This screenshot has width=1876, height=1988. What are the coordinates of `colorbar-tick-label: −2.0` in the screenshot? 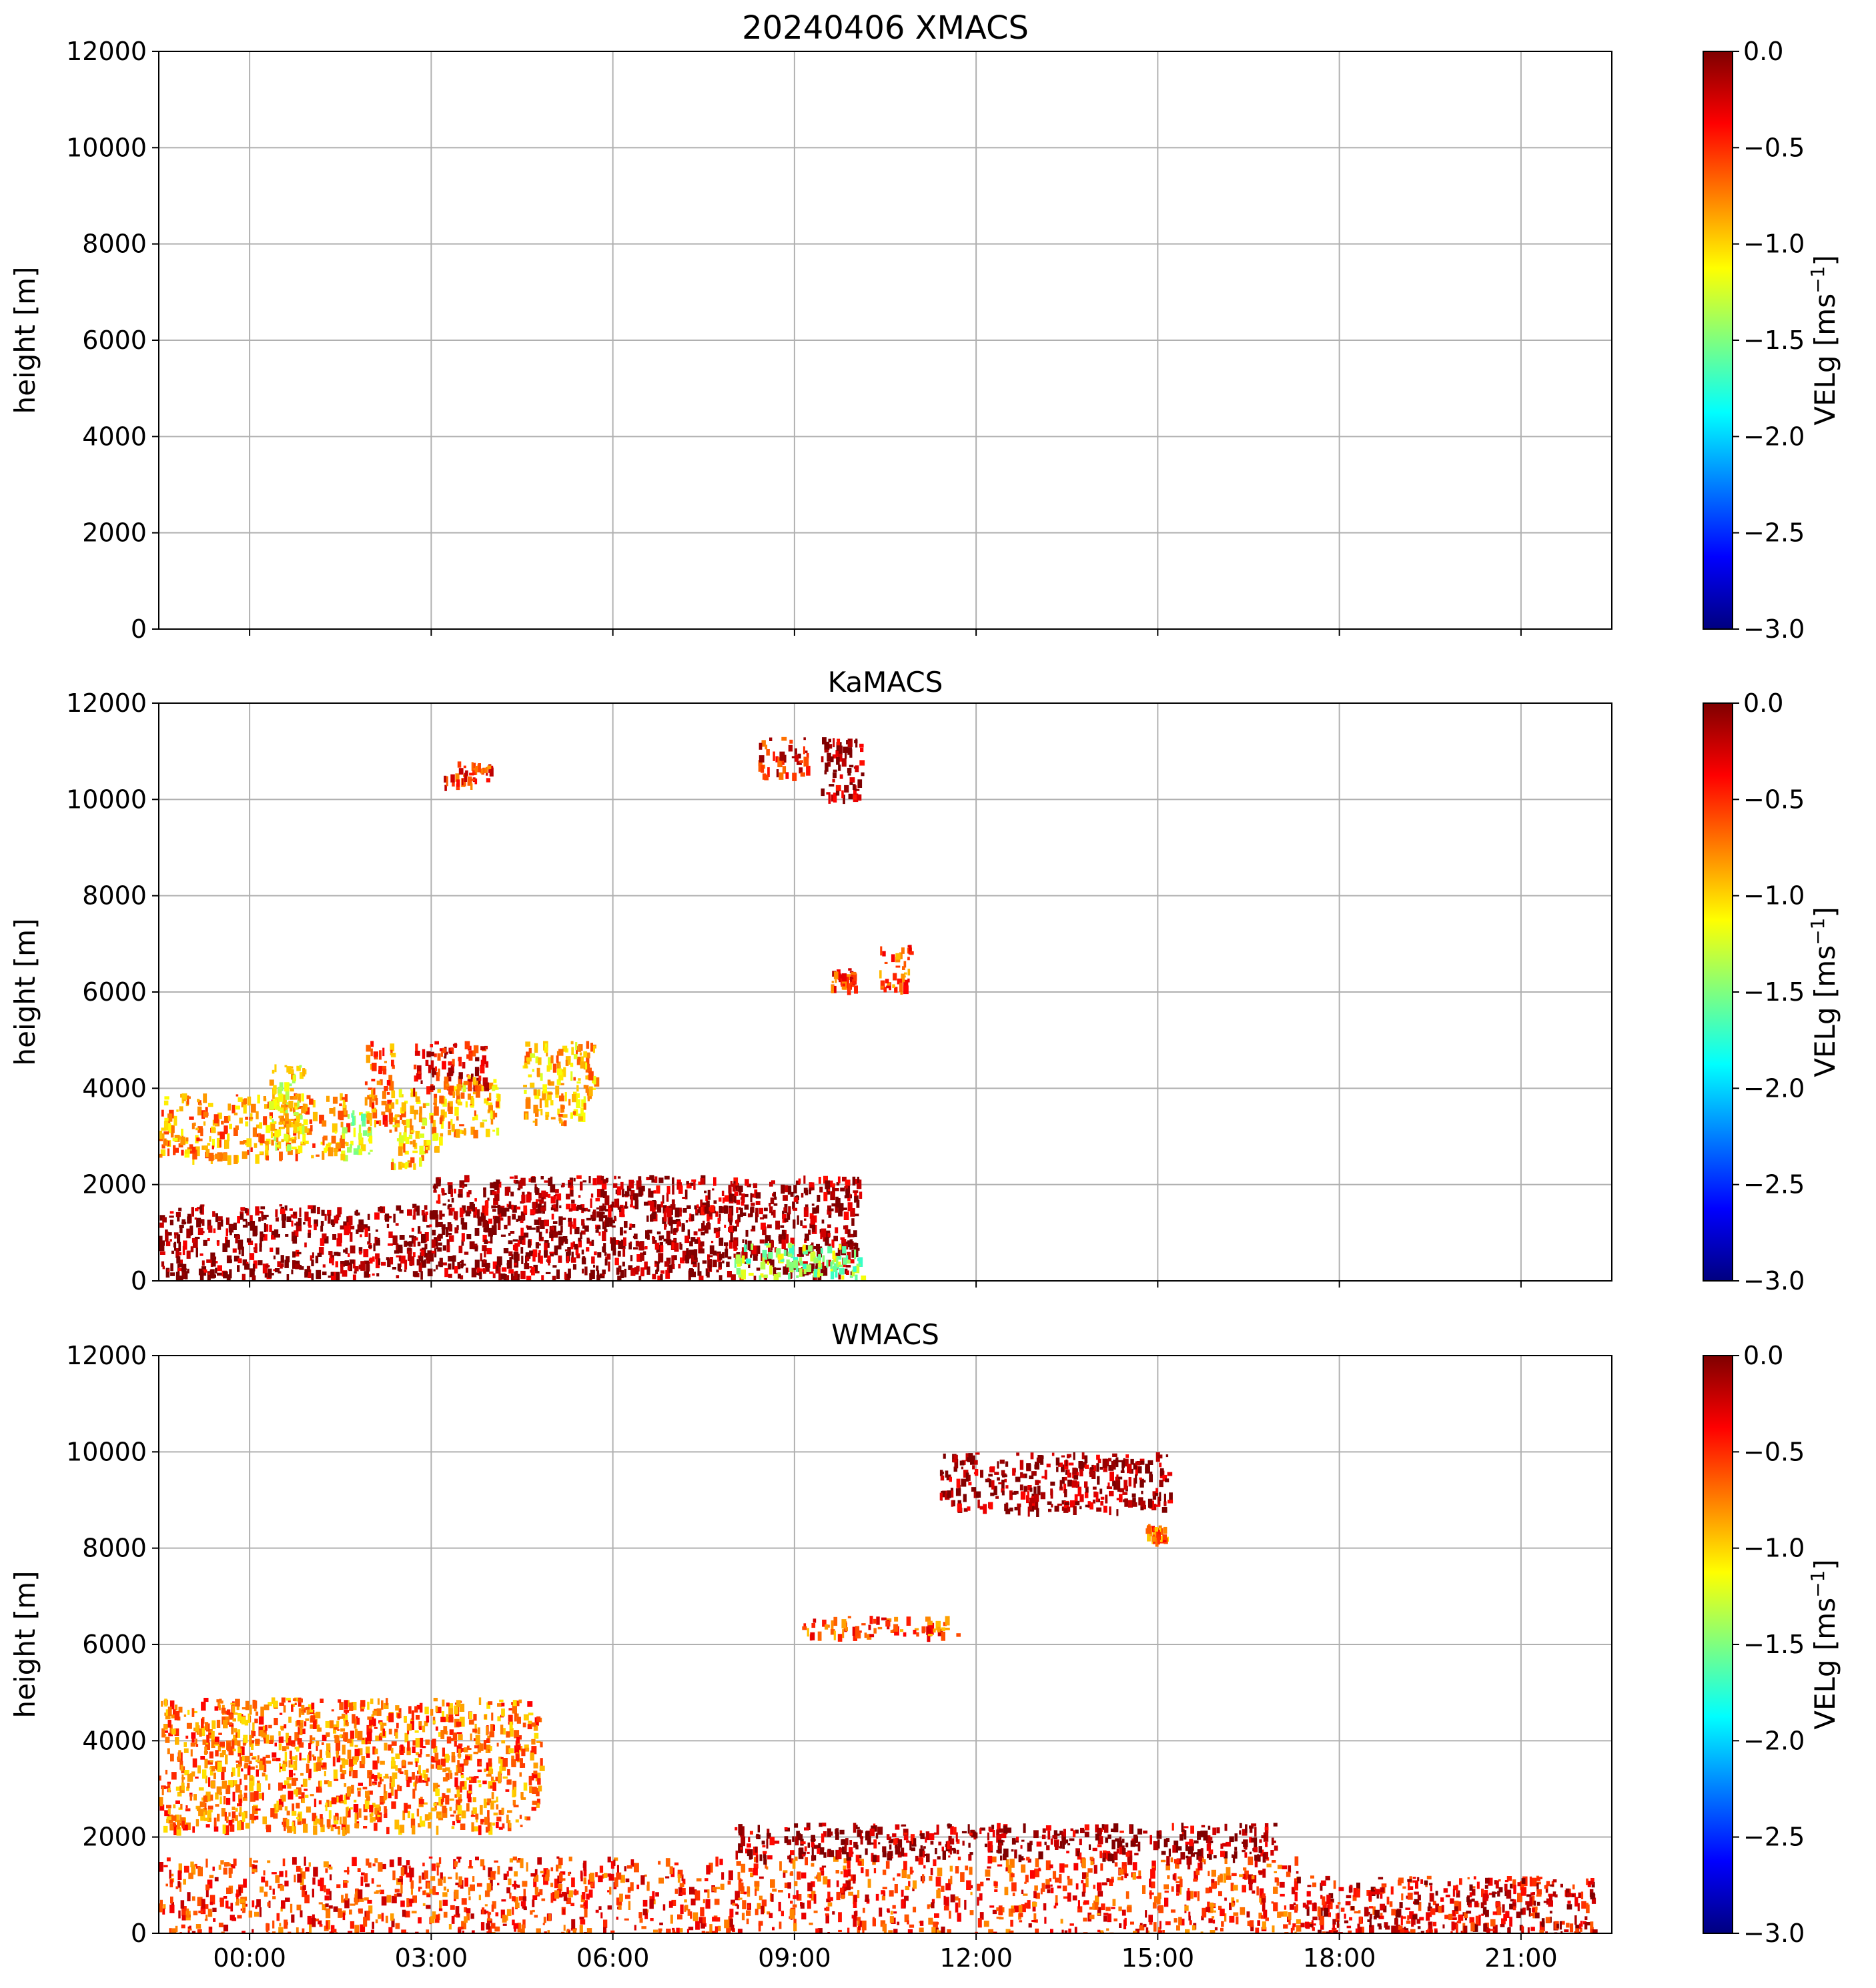 It's located at (1774, 436).